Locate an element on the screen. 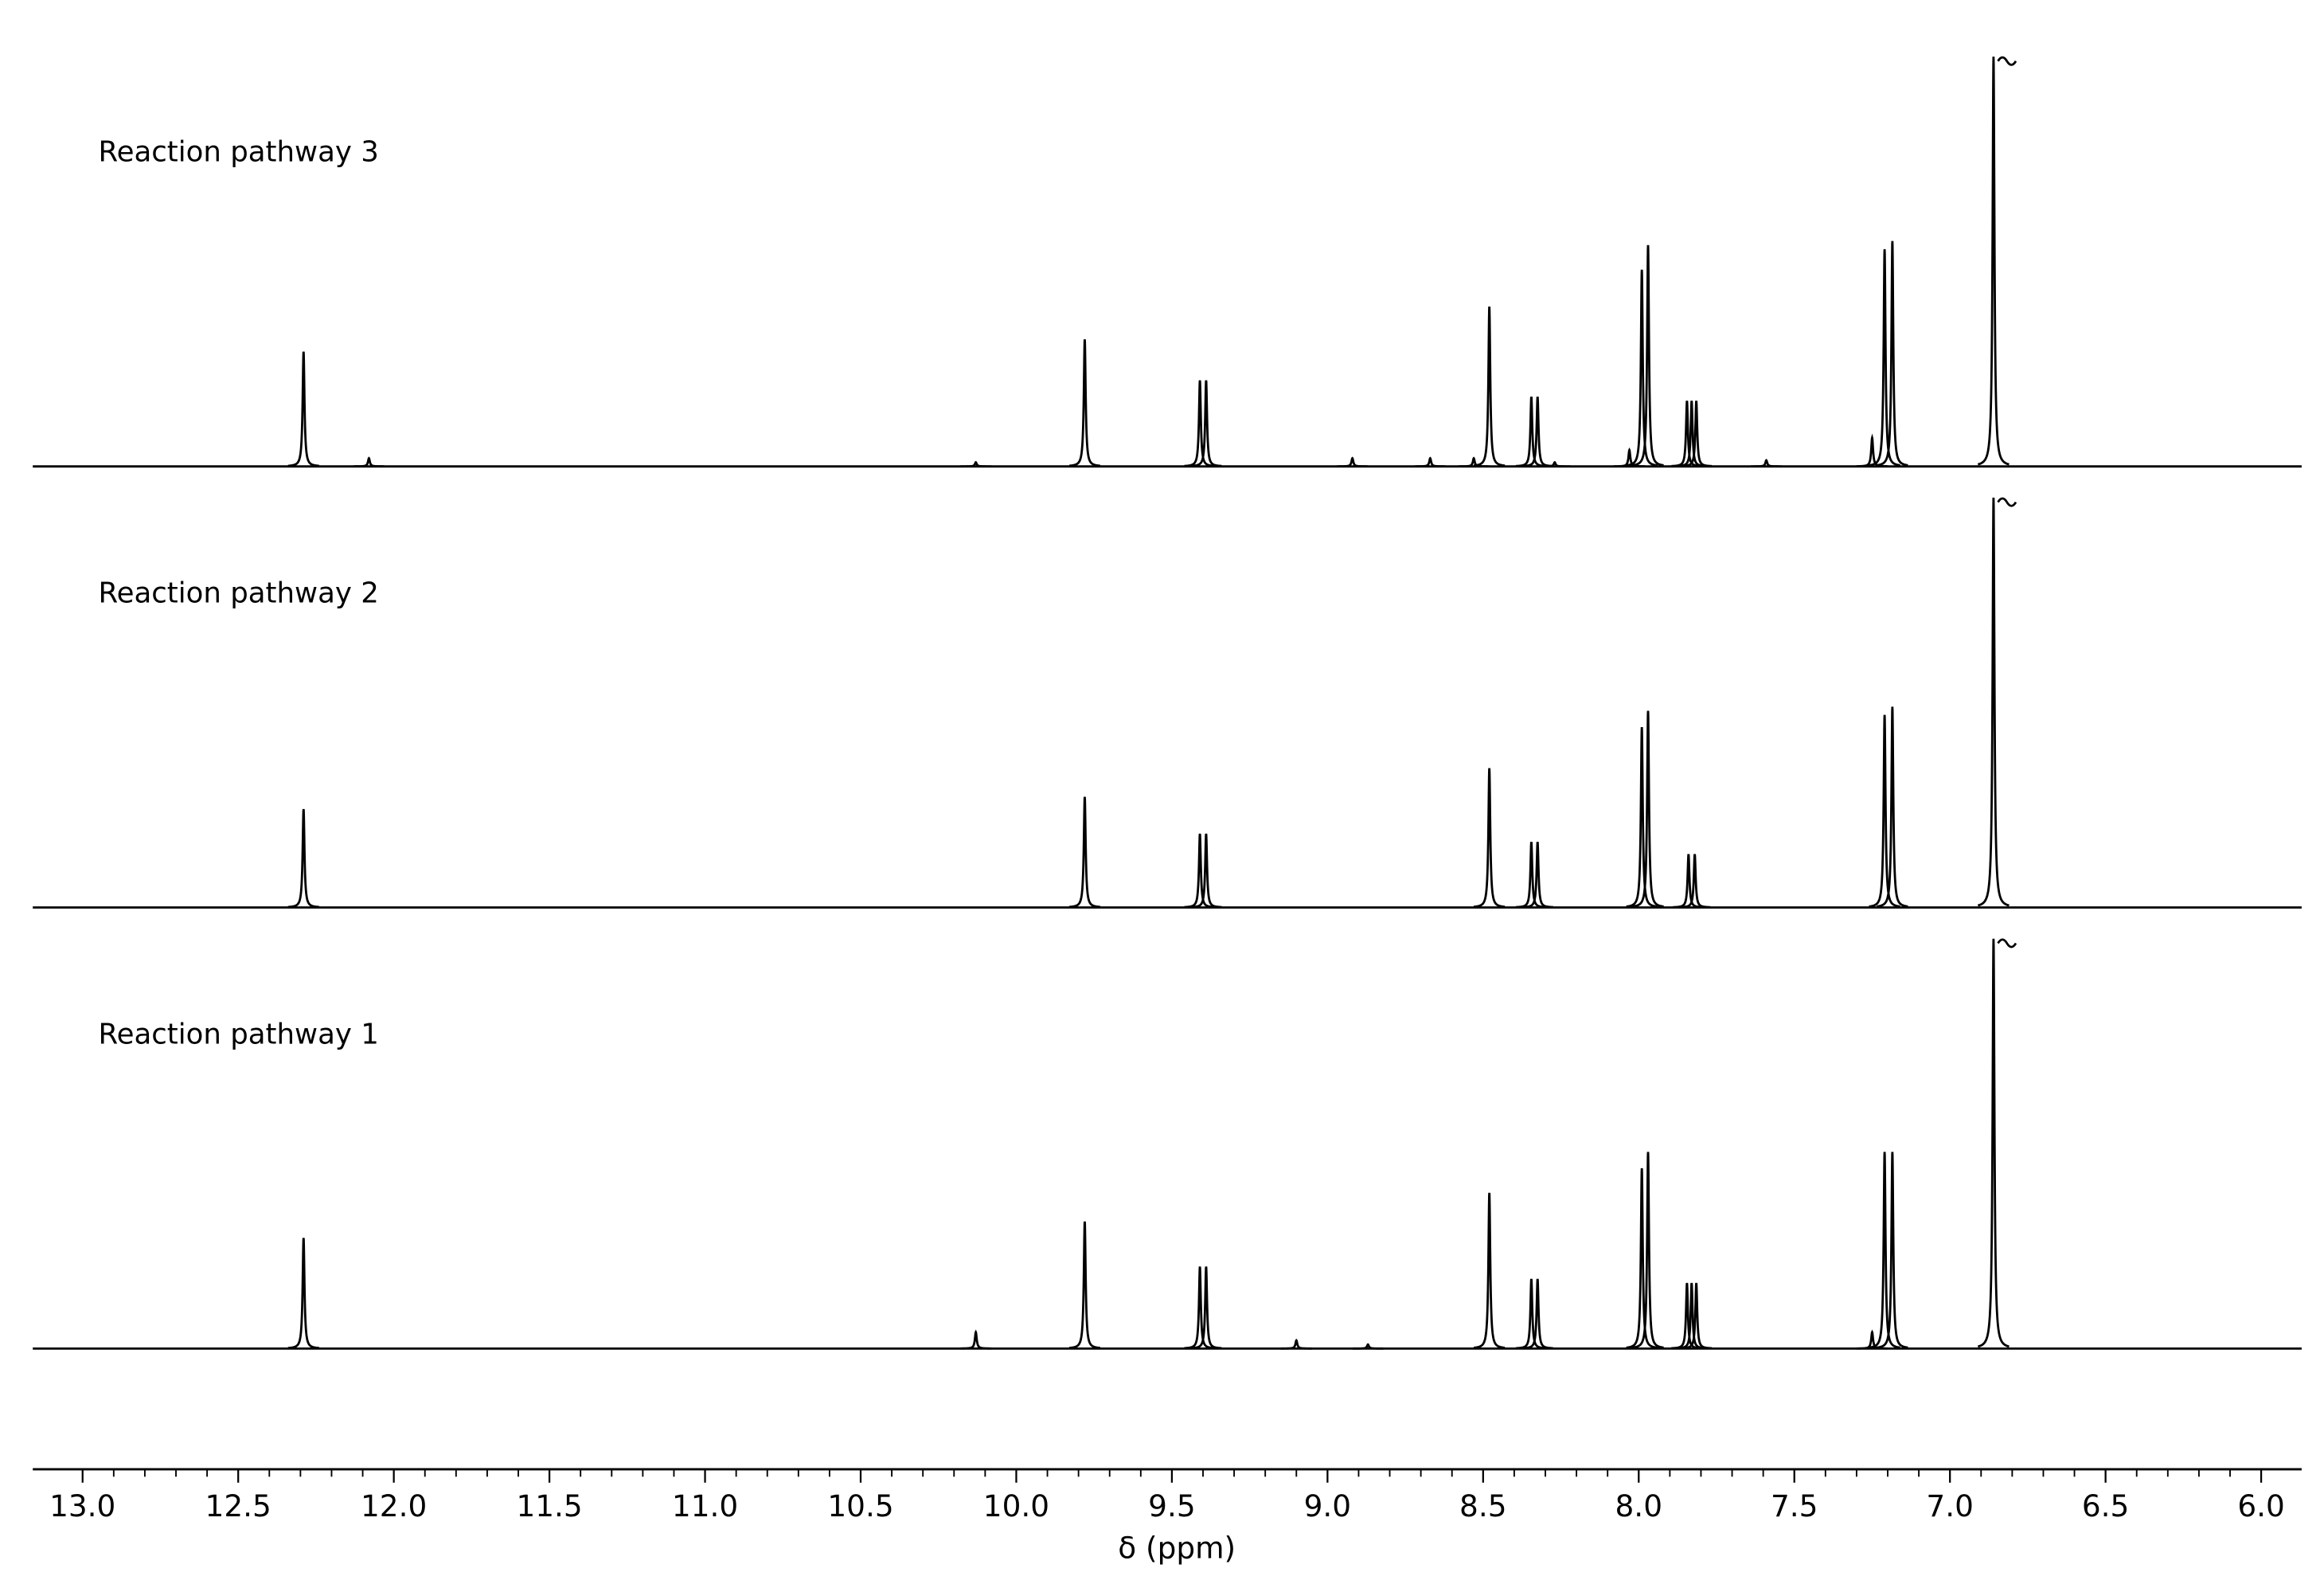 The width and height of the screenshot is (2324, 1584). x-tick-label: 6.0 is located at coordinates (2261, 1505).